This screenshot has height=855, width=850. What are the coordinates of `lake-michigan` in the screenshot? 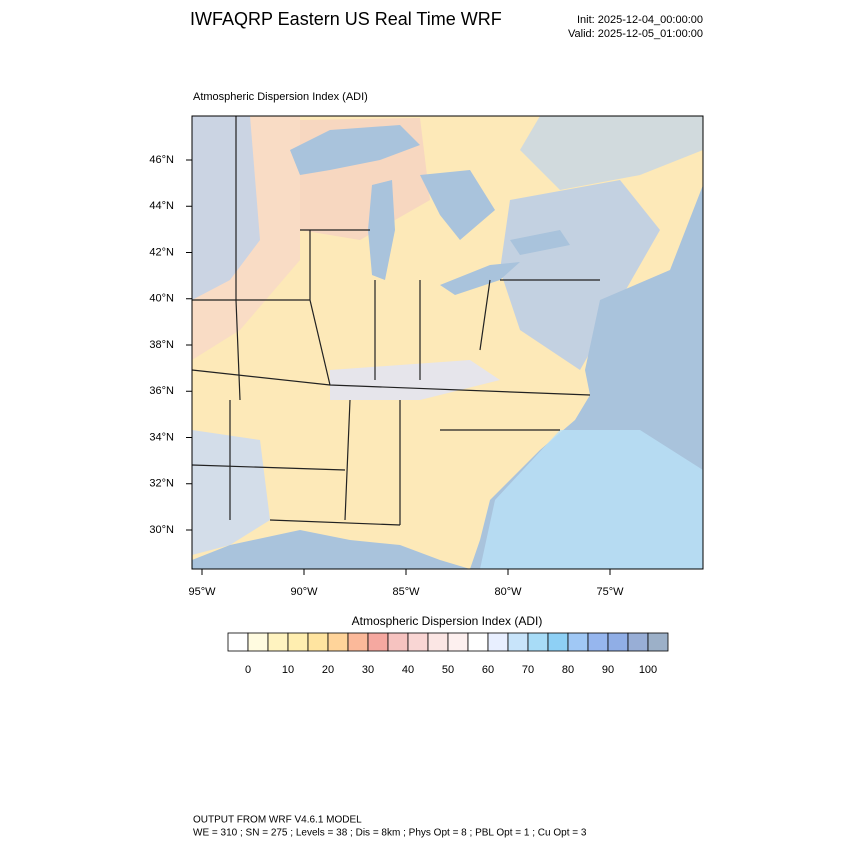 It's located at (381, 230).